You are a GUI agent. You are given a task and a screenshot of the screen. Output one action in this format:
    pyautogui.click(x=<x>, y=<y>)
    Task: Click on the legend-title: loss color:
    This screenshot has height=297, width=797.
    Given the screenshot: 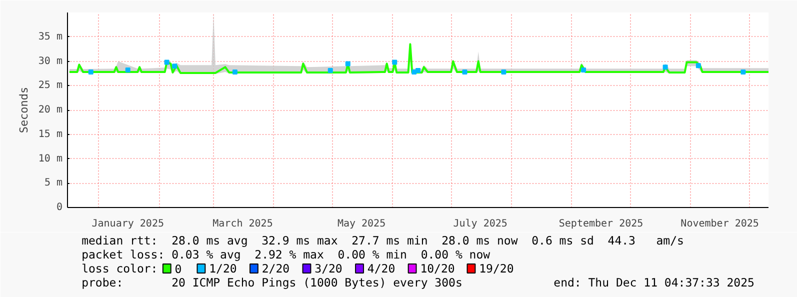 What is the action you would take?
    pyautogui.click(x=120, y=269)
    